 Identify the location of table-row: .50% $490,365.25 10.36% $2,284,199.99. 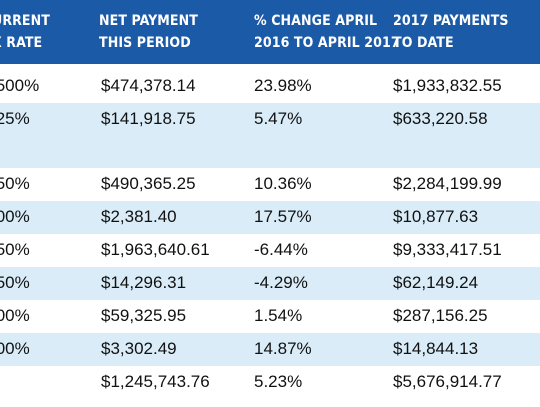
(270, 184).